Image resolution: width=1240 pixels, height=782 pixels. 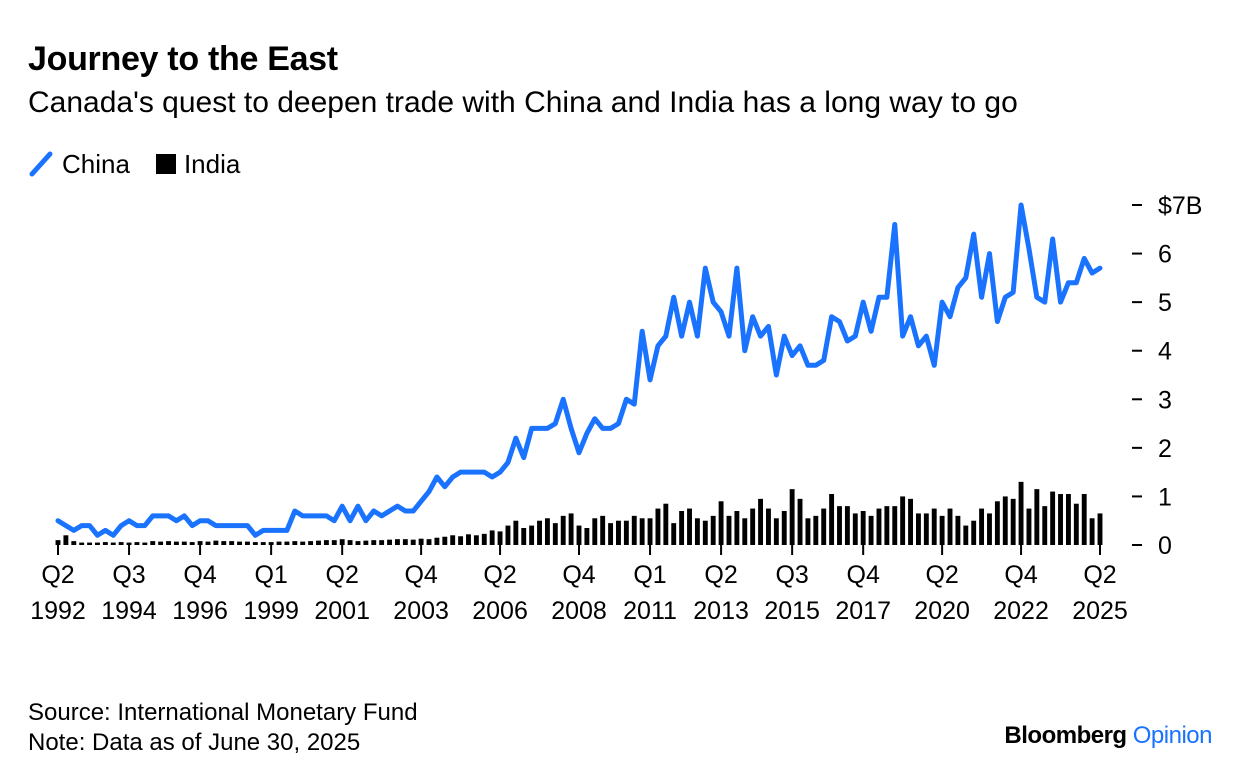 I want to click on x-tick-year: 2001, so click(x=342, y=611).